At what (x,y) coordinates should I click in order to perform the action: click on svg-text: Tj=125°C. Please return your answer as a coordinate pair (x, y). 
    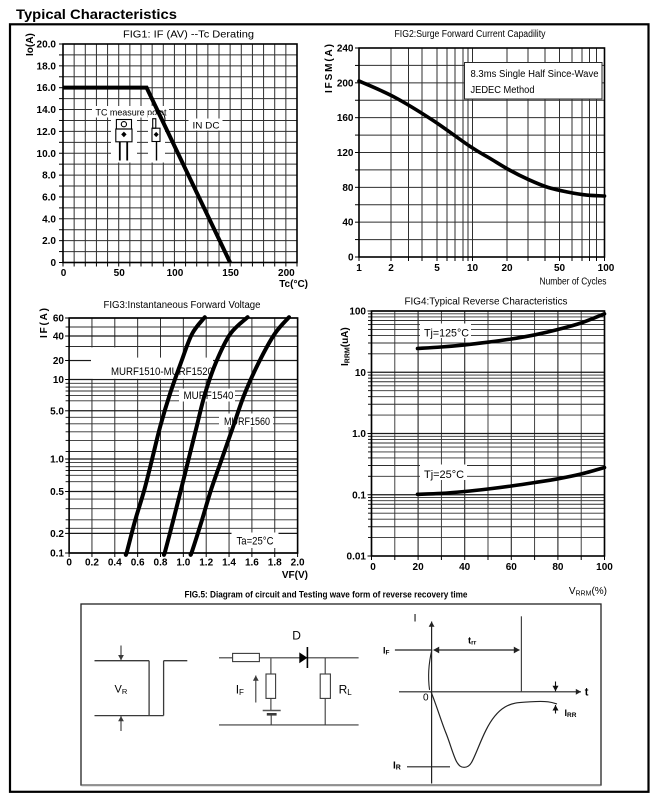
    Looking at the image, I should click on (446, 334).